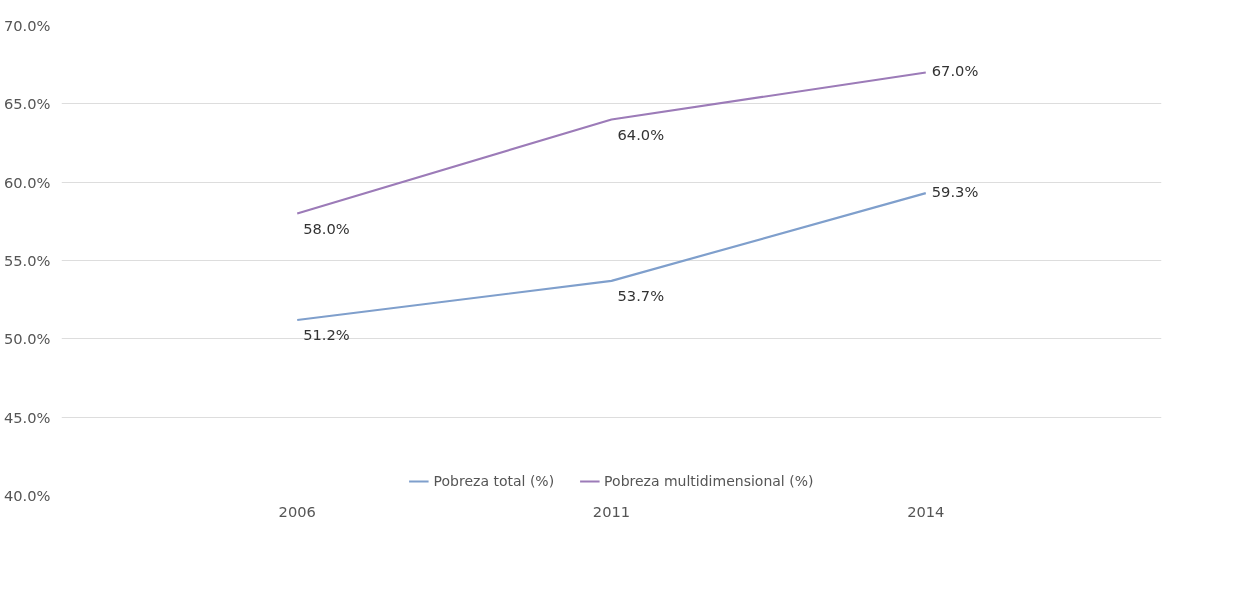 This screenshot has width=1244, height=595. I want to click on y-tick-label: 45.0%, so click(27, 417).